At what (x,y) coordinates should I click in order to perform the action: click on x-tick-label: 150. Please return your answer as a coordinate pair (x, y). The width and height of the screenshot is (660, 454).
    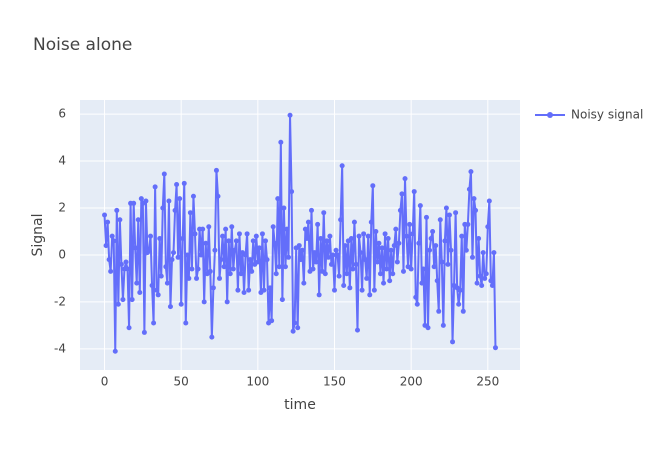
    Looking at the image, I should click on (334, 382).